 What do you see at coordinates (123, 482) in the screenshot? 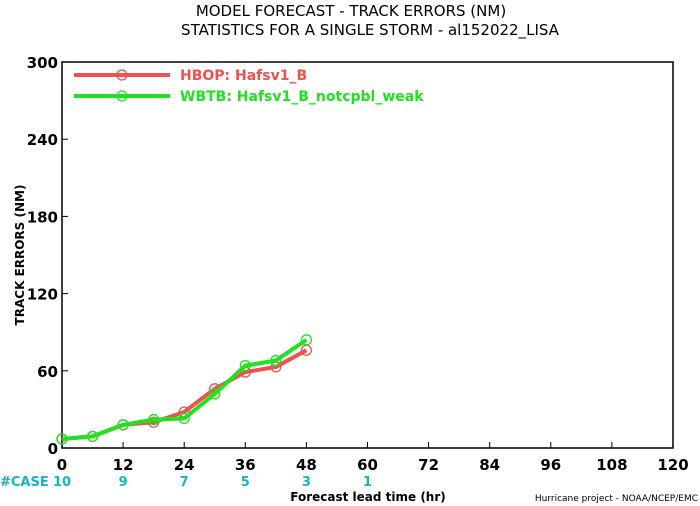
I see `case-count: 9` at bounding box center [123, 482].